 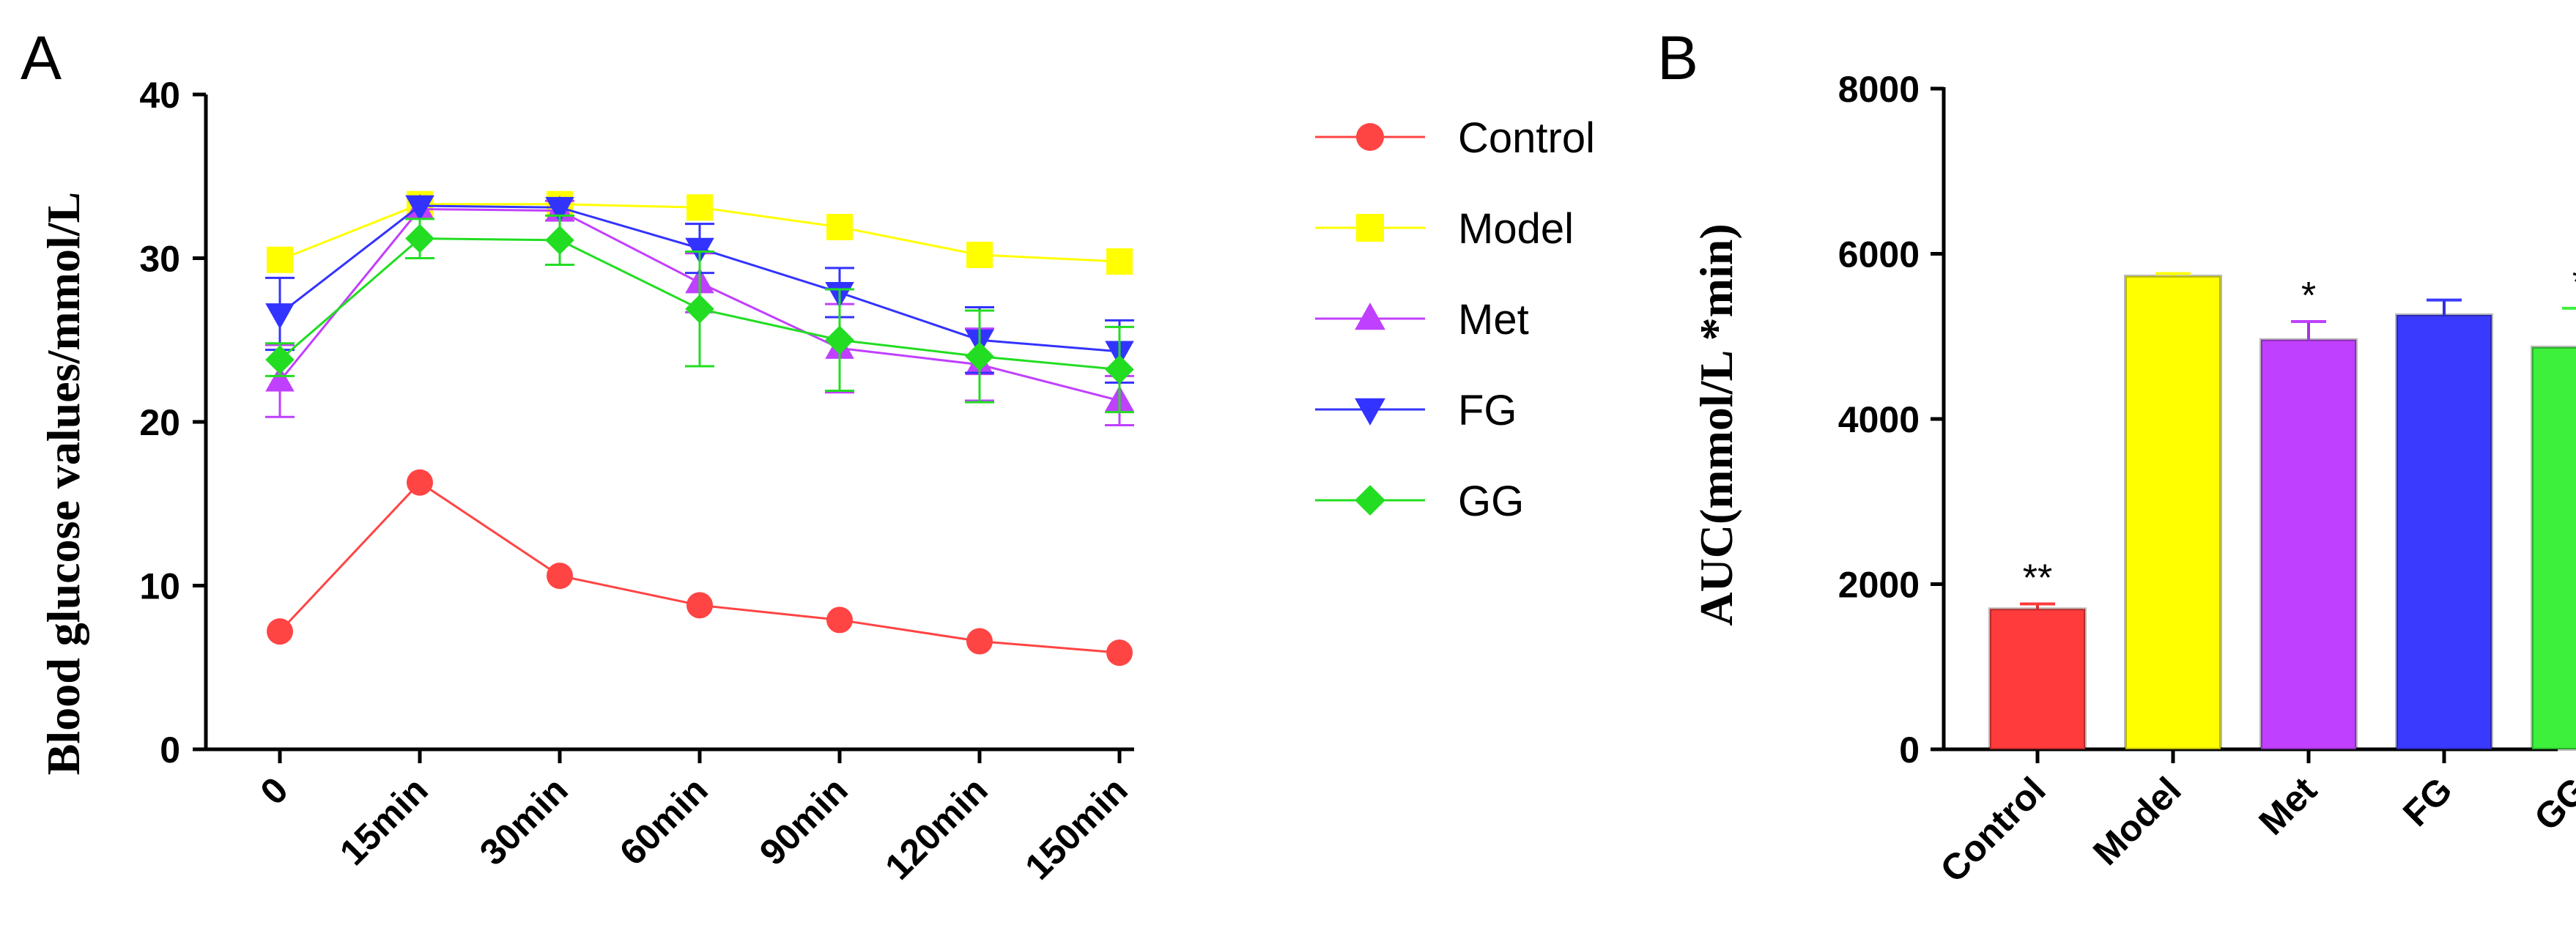 What do you see at coordinates (1879, 254) in the screenshot?
I see `y-tick-label: 6000` at bounding box center [1879, 254].